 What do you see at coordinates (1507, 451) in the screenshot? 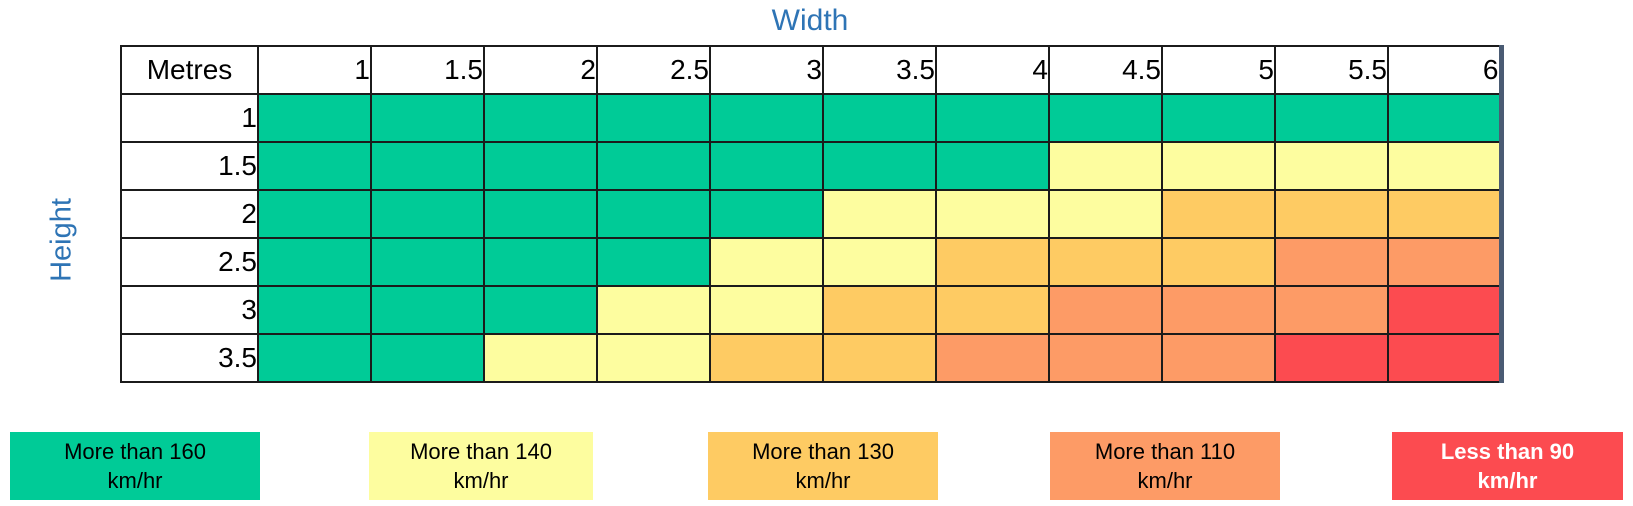
I see `legend-label-line1: Less than 90` at bounding box center [1507, 451].